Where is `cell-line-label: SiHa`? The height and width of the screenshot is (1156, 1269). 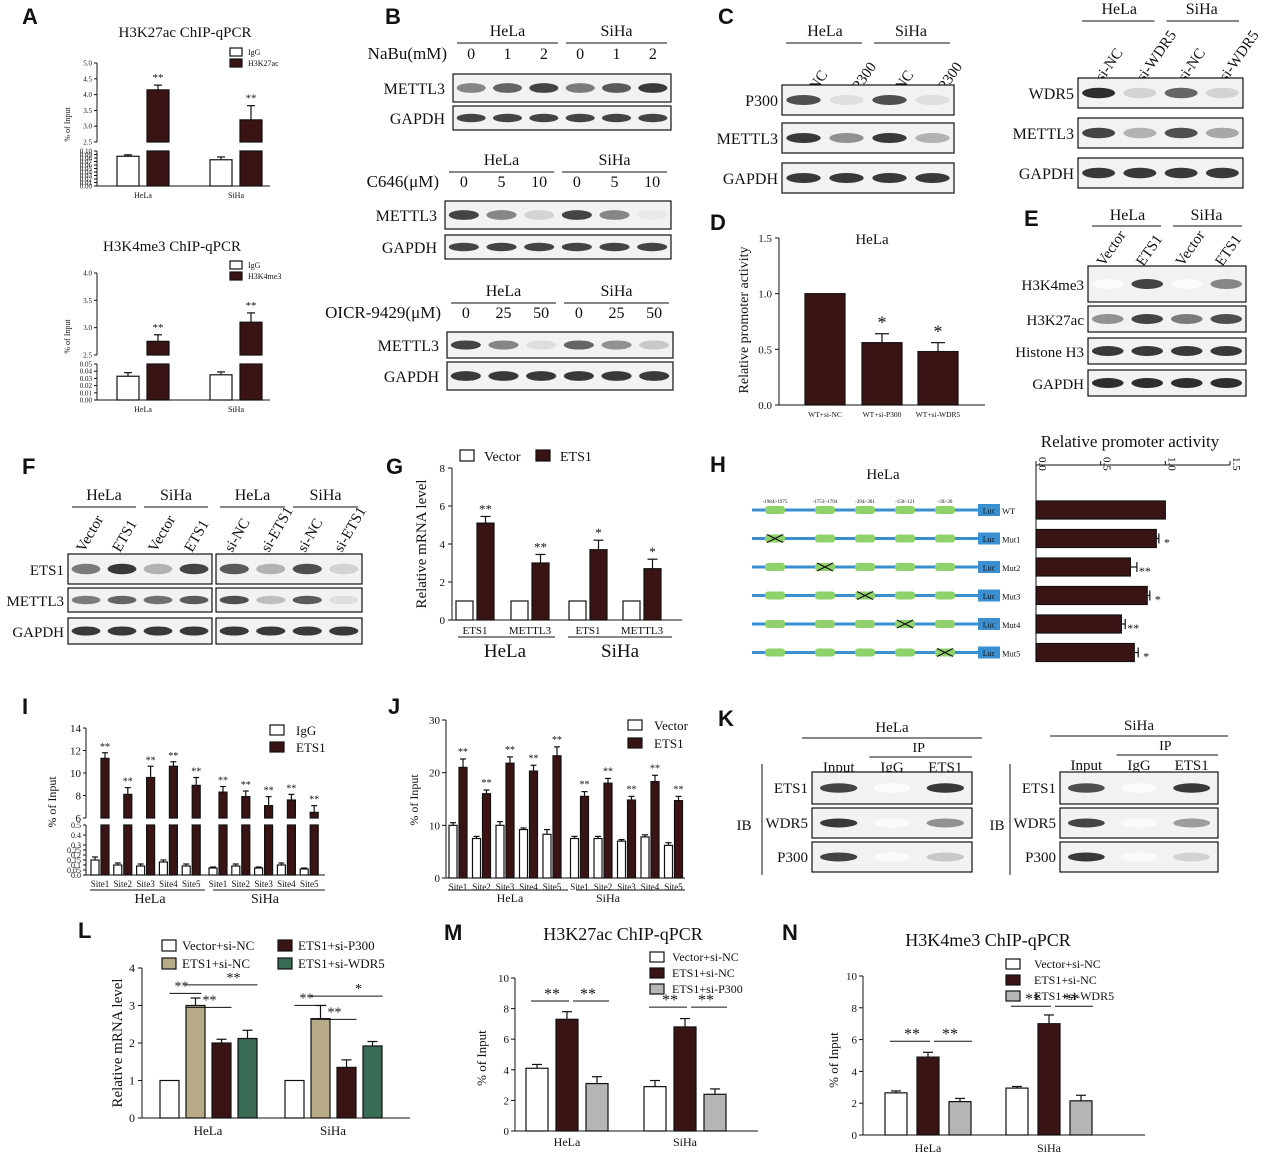
cell-line-label: SiHa is located at coordinates (326, 495).